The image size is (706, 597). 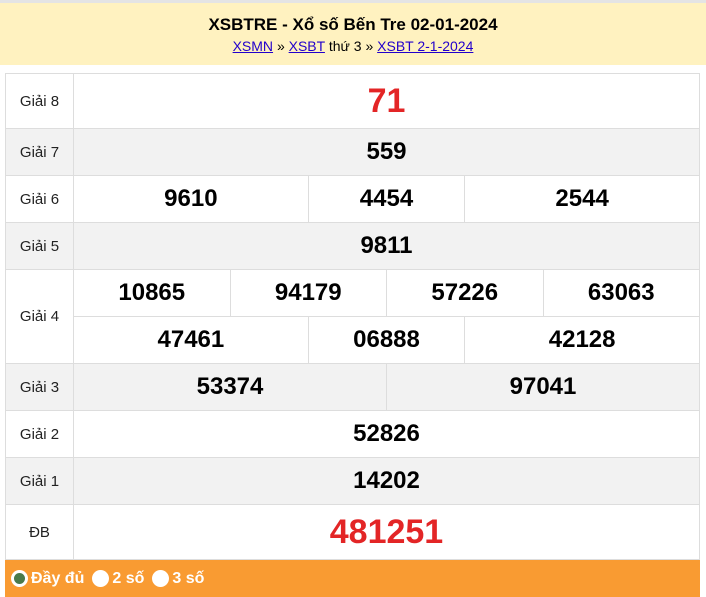 I want to click on crumb-xsmn: XSMN, so click(x=253, y=46).